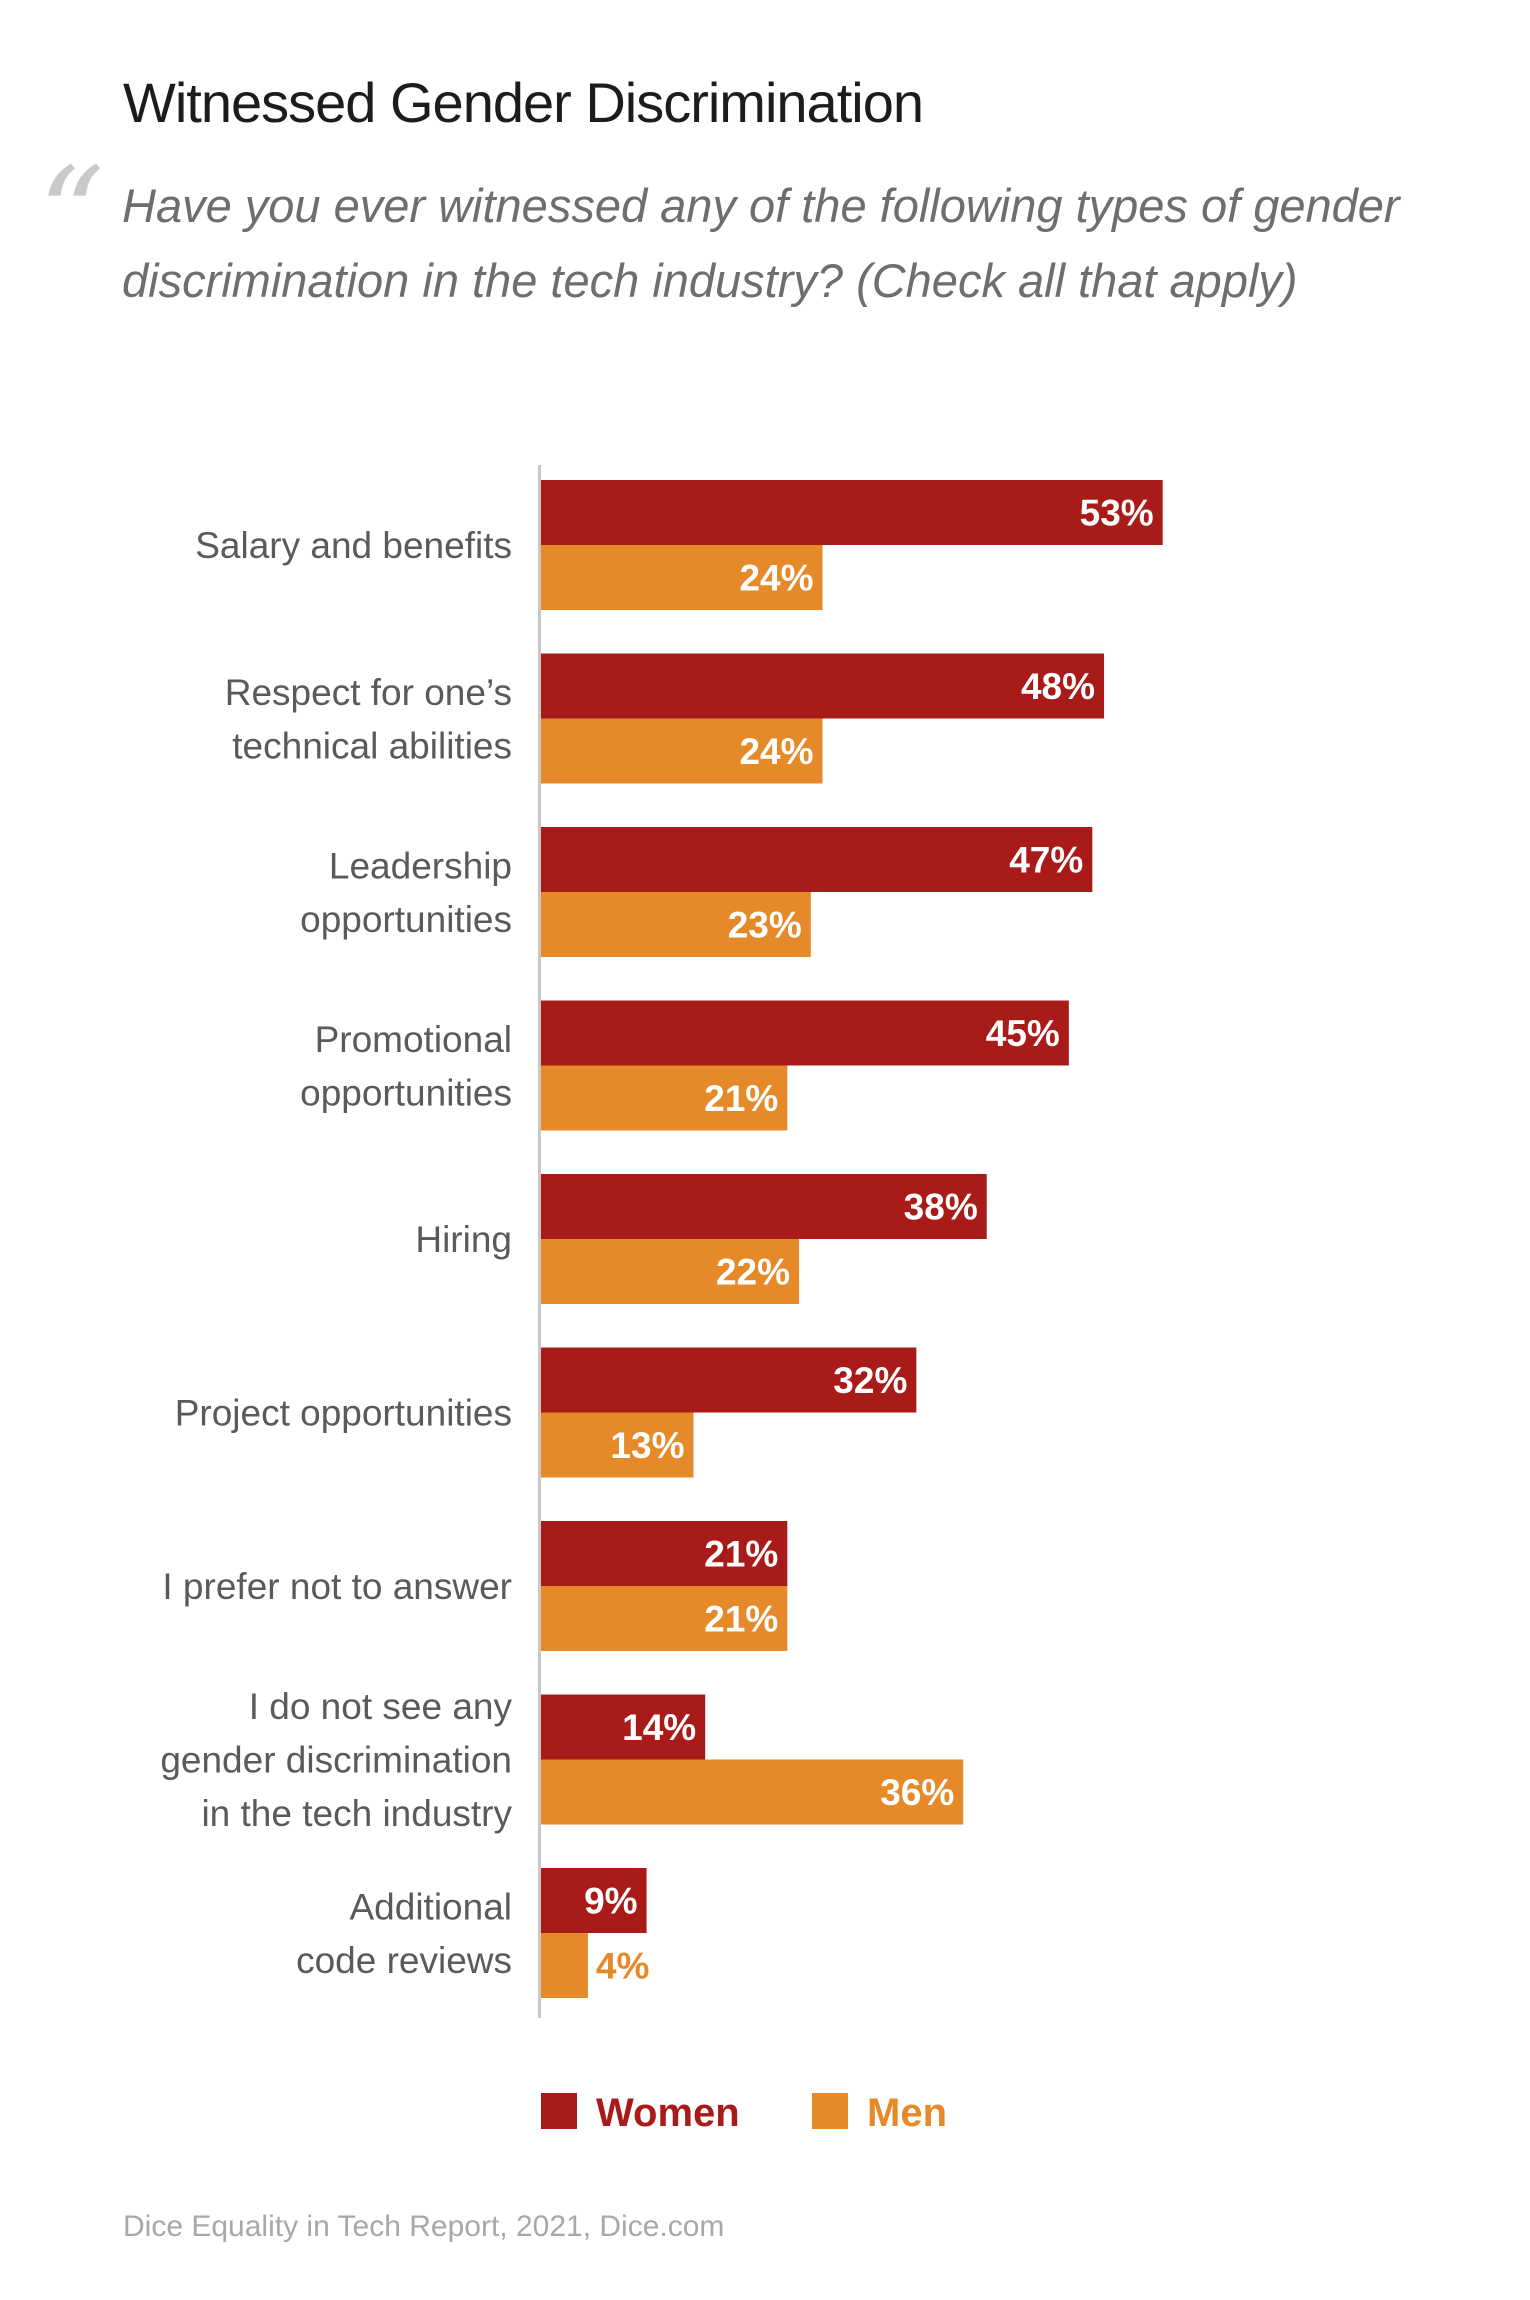 Image resolution: width=1530 pixels, height=2300 pixels. What do you see at coordinates (372, 745) in the screenshot?
I see `category-label: technical abilities` at bounding box center [372, 745].